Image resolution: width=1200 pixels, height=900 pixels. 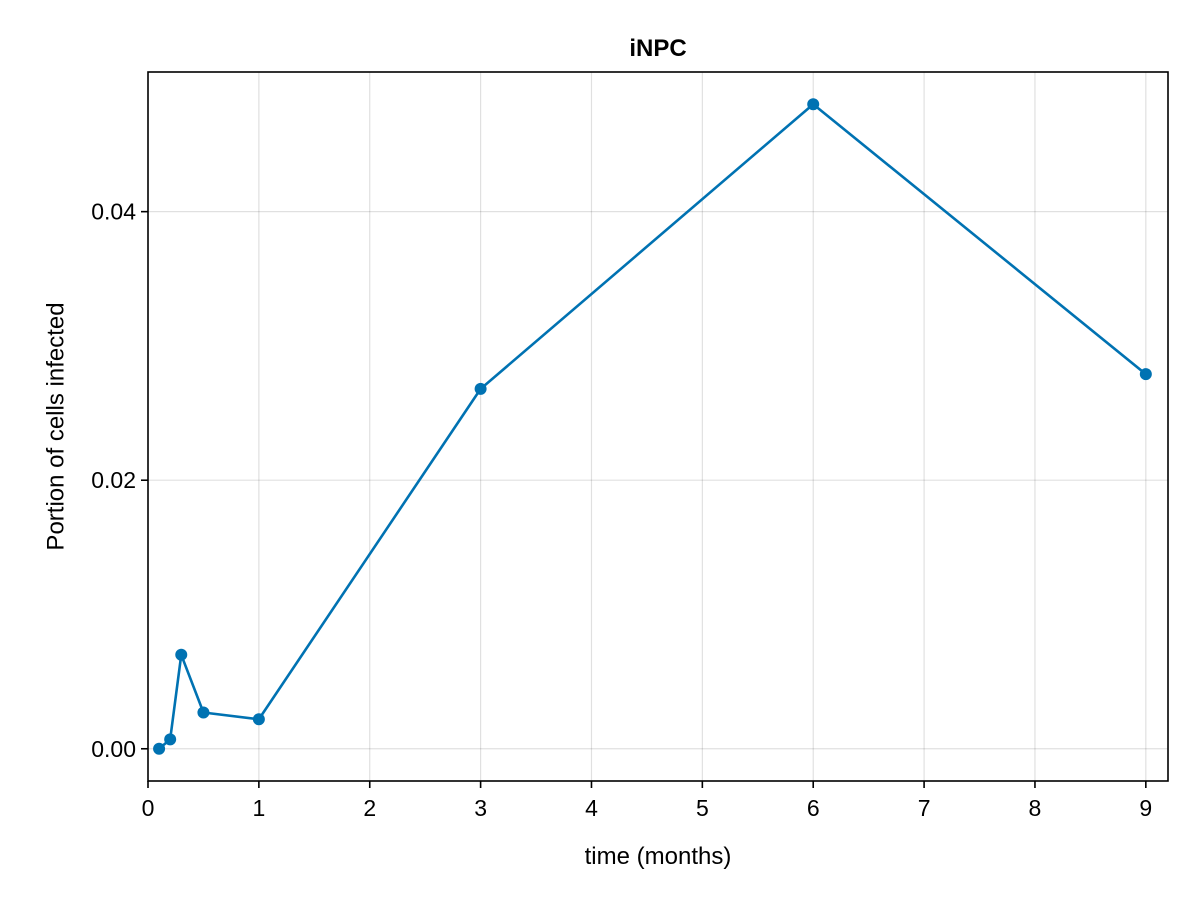 What do you see at coordinates (113, 212) in the screenshot?
I see `y-tick-label: 0.04` at bounding box center [113, 212].